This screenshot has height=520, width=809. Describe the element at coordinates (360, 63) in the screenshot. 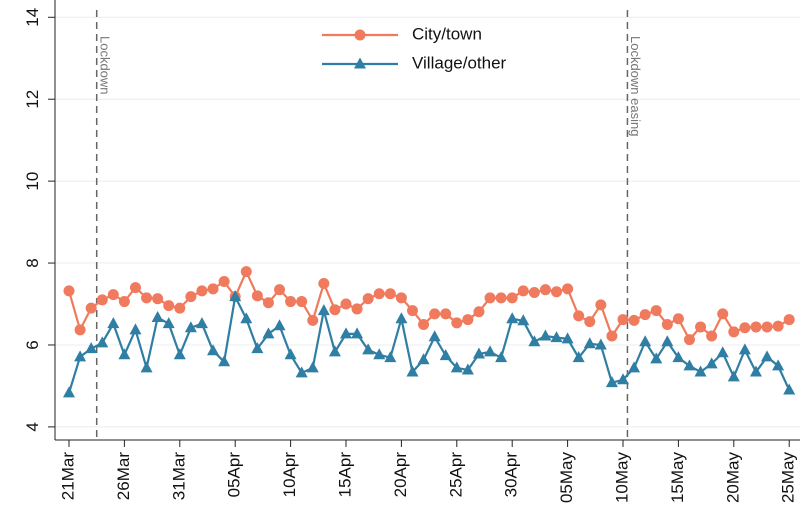

I see `legend-marker` at that location.